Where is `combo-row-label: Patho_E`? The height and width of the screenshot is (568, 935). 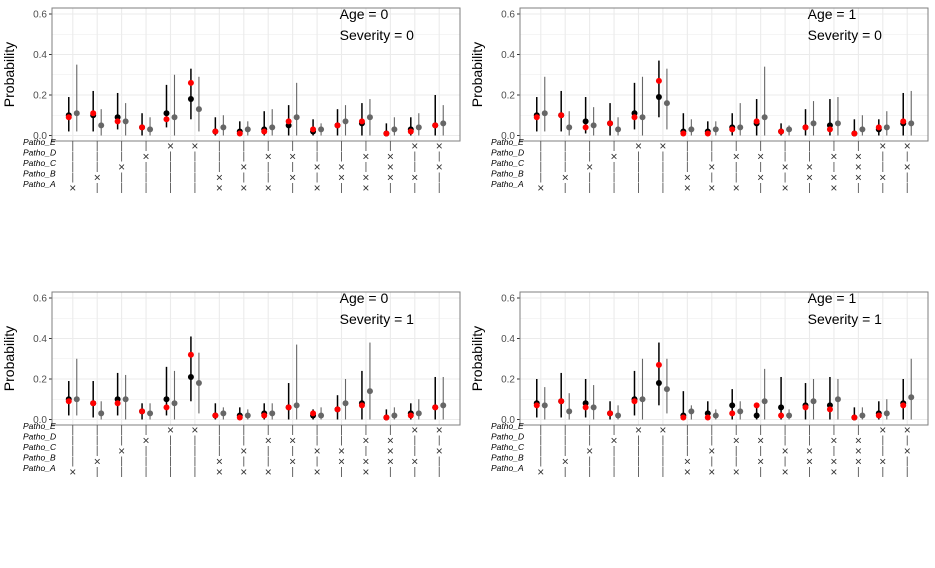
combo-row-label: Patho_E is located at coordinates (507, 426).